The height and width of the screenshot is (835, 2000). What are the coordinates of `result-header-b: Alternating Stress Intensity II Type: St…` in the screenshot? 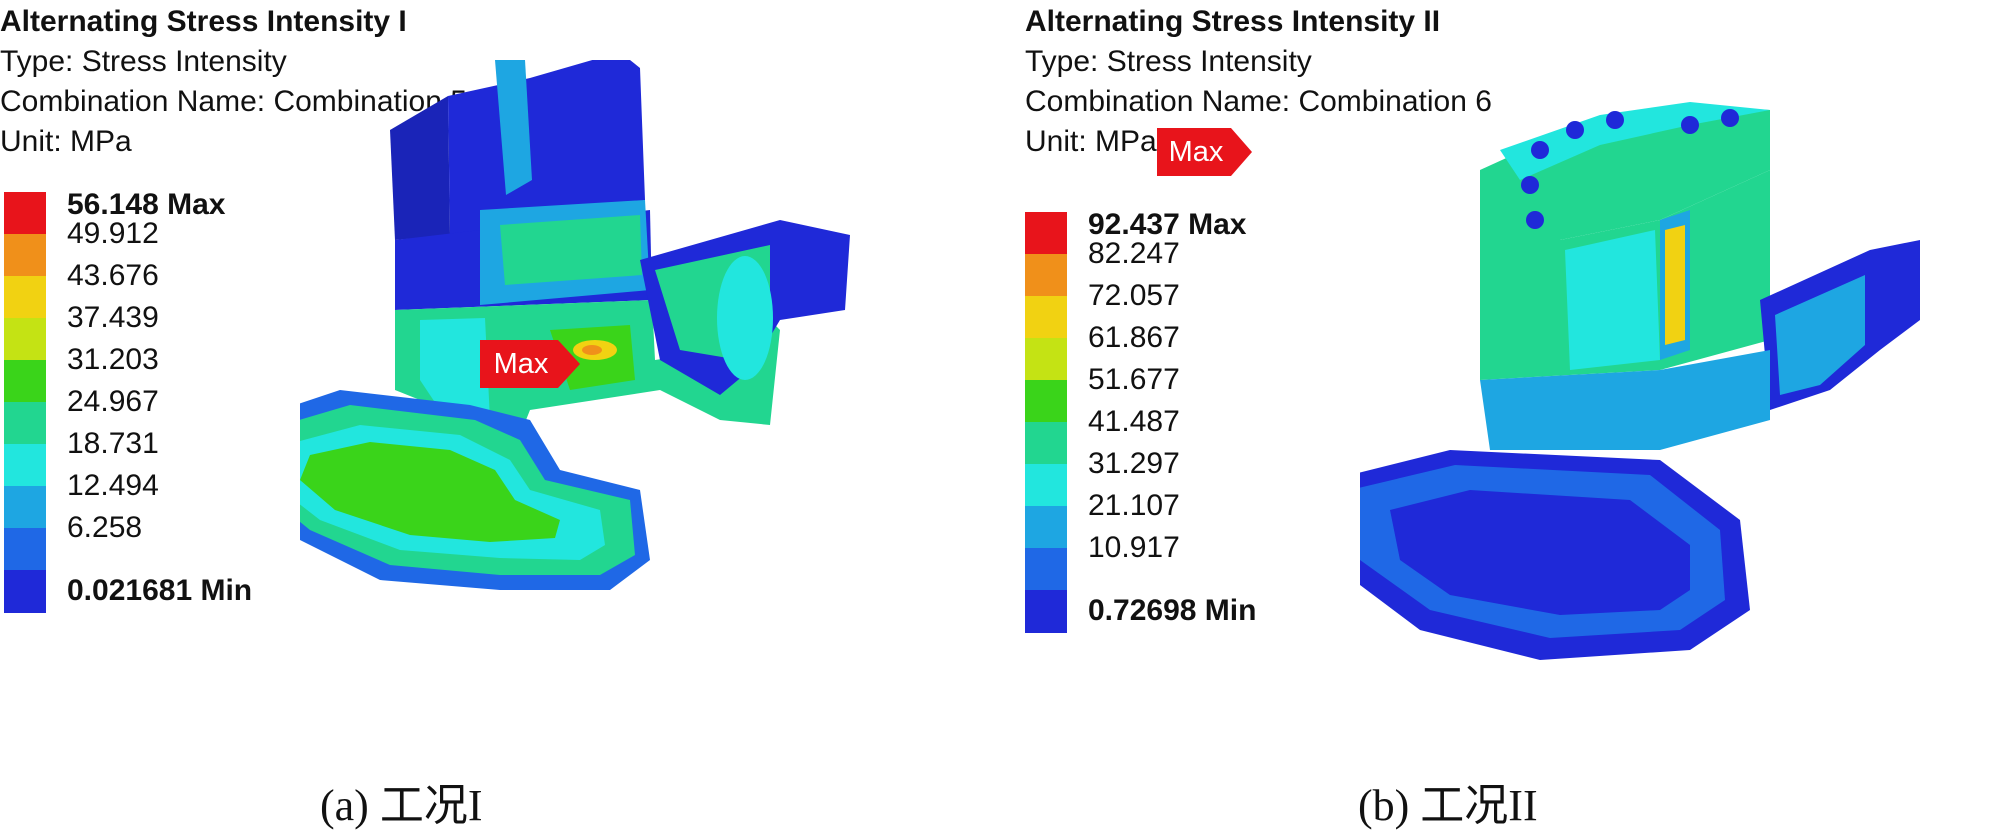 It's located at (1258, 82).